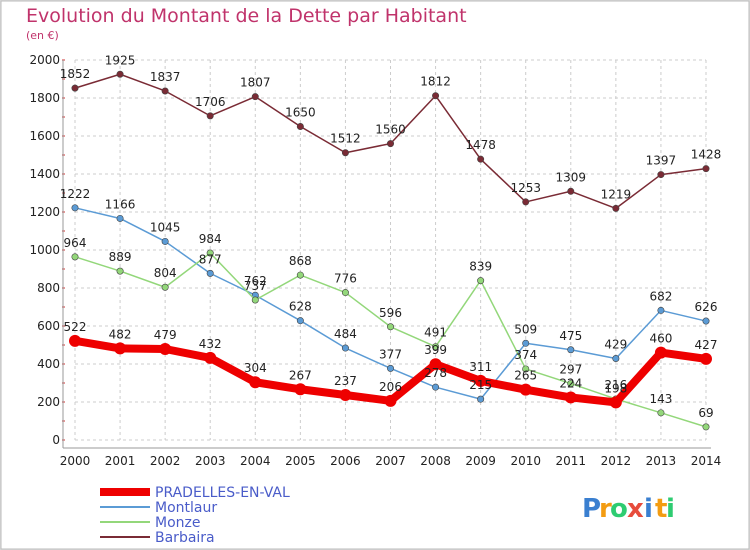 This screenshot has height=550, width=750. What do you see at coordinates (616, 194) in the screenshot?
I see `data-label: 1219` at bounding box center [616, 194].